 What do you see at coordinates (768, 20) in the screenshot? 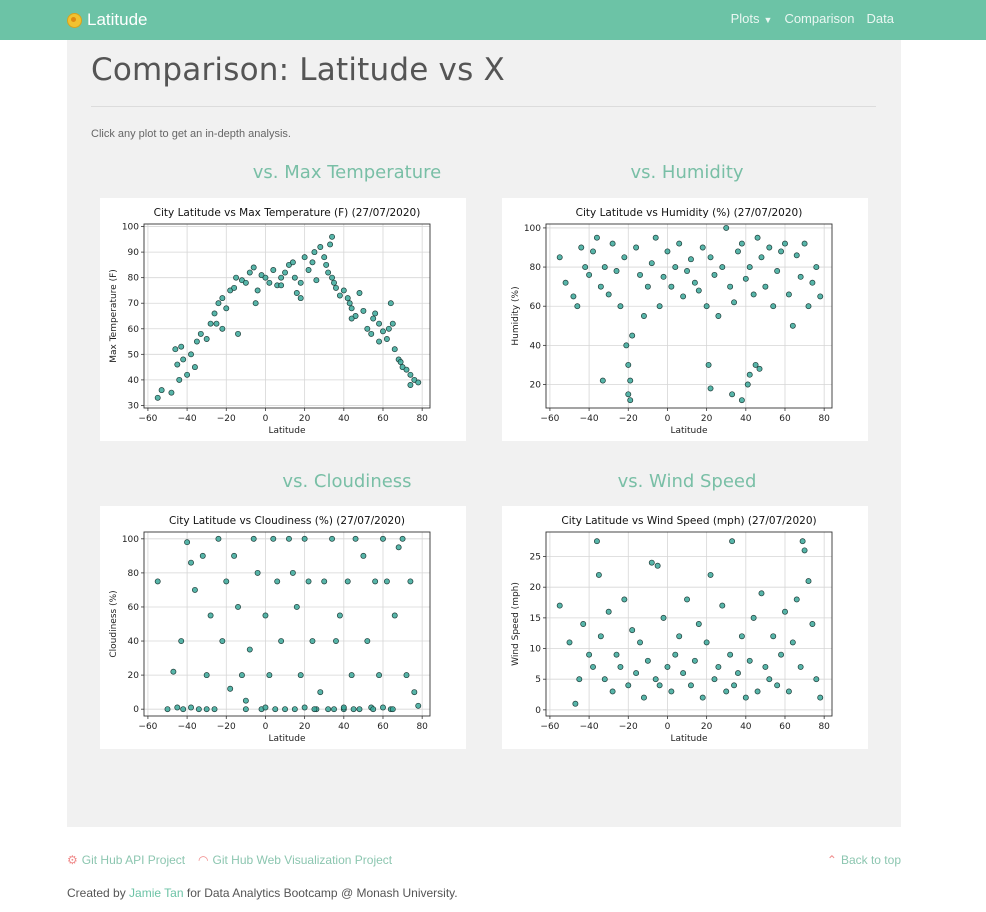
I see `caret-down-icon: ▼` at bounding box center [768, 20].